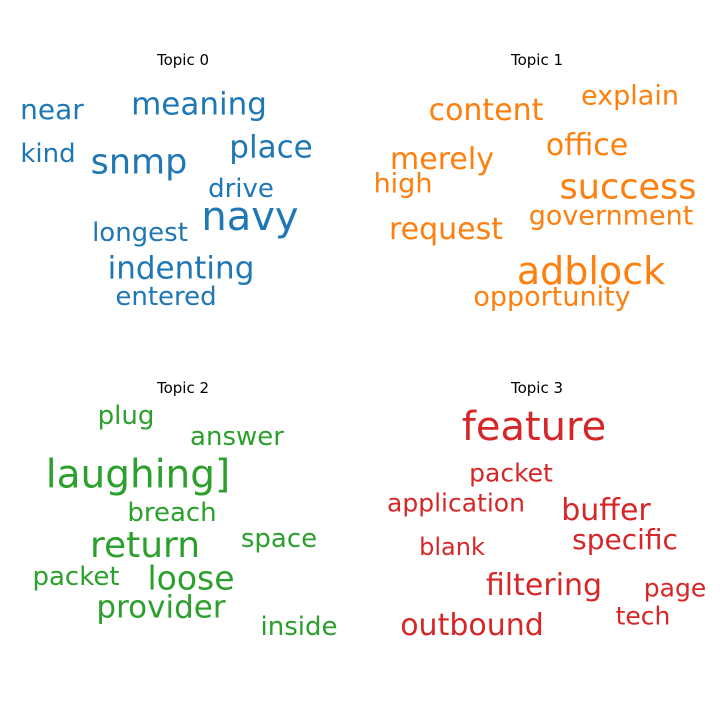 The height and width of the screenshot is (720, 720). Describe the element at coordinates (172, 513) in the screenshot. I see `word-topic-2-breach: breach` at that location.